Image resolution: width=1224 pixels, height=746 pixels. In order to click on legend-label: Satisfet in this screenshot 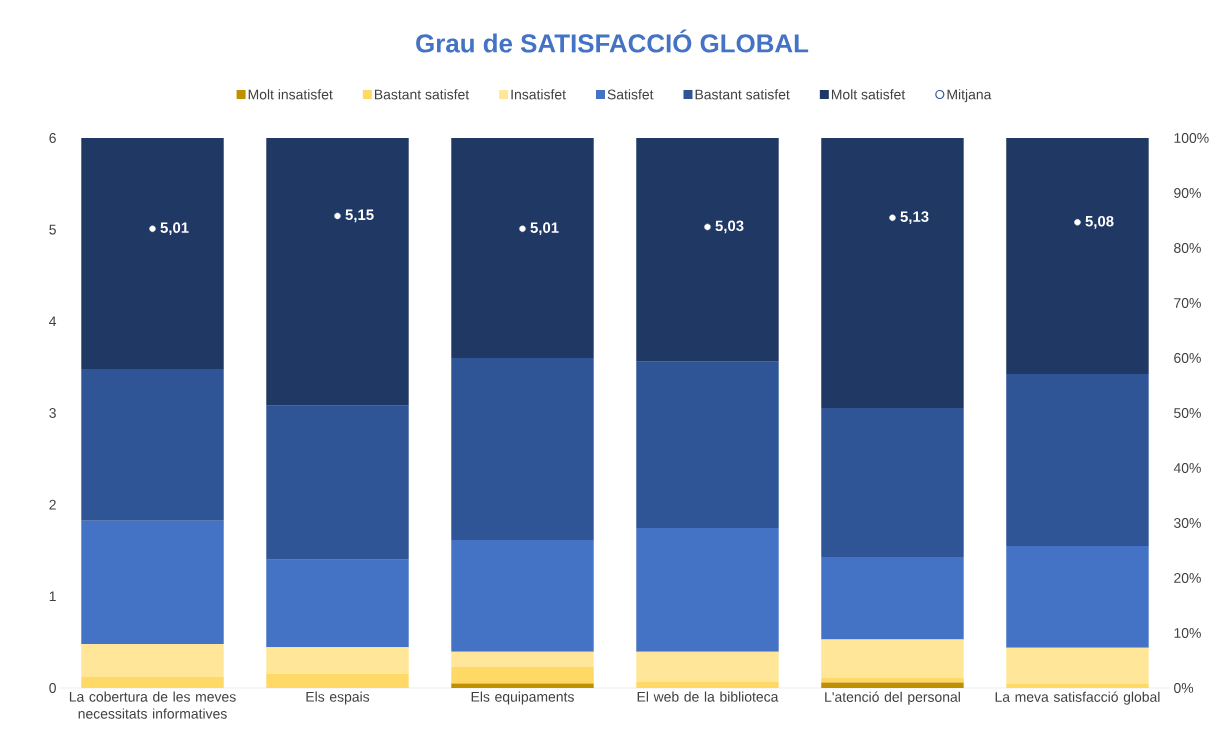, I will do `click(630, 94)`.